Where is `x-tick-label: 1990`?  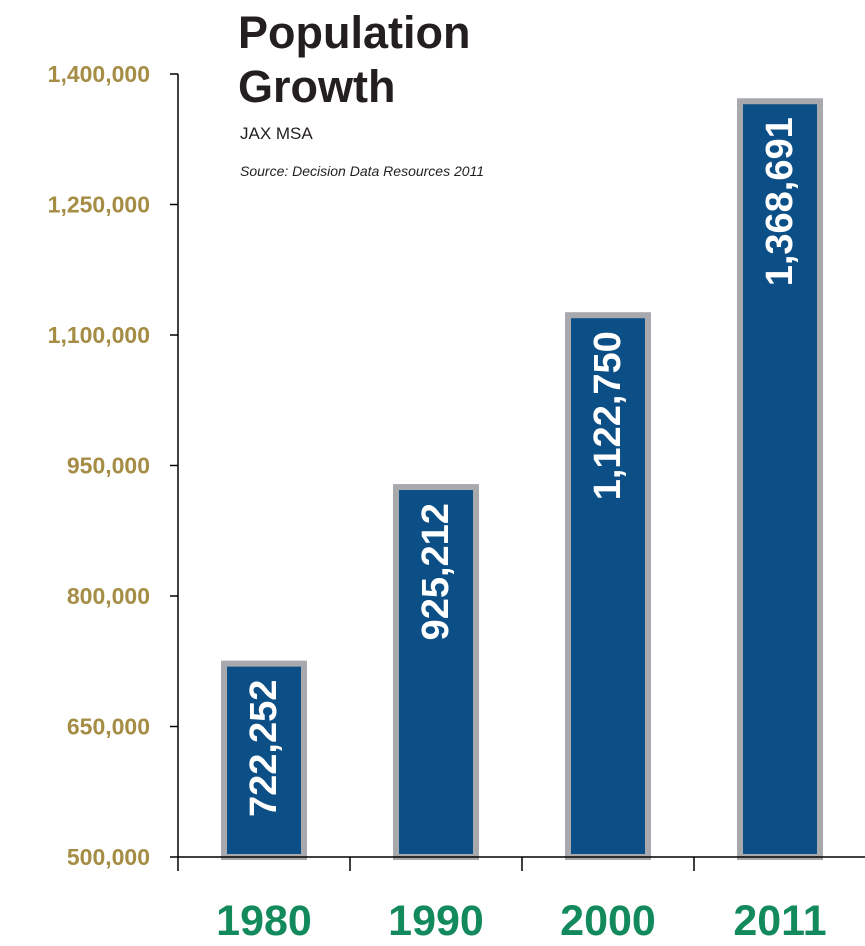
x-tick-label: 1990 is located at coordinates (436, 921).